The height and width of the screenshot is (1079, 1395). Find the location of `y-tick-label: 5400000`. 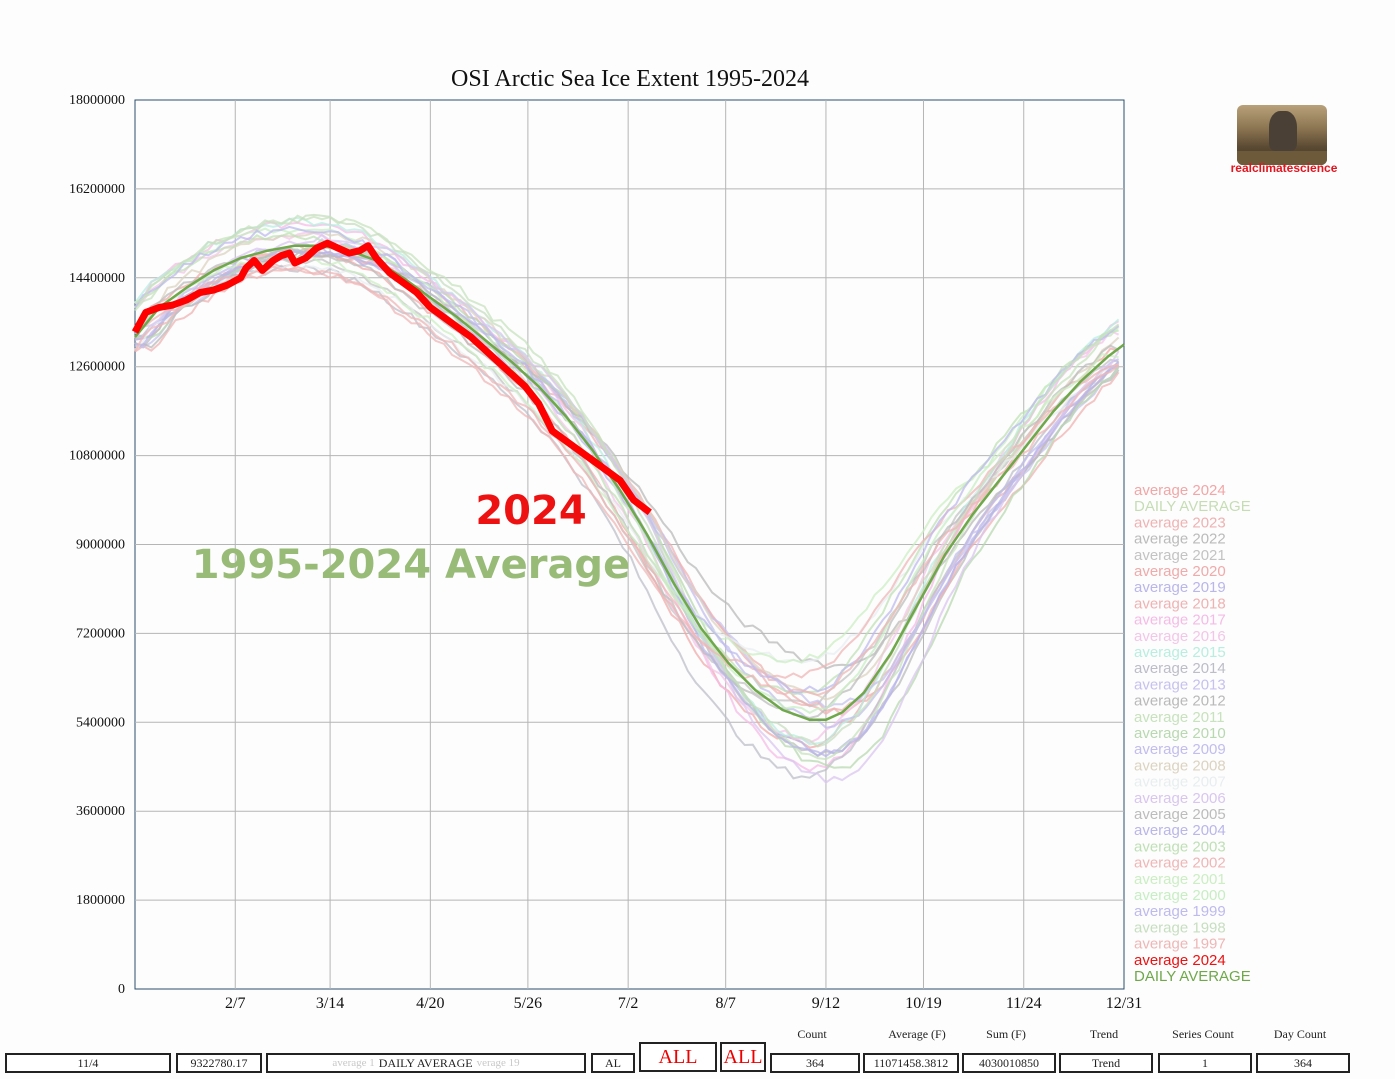

y-tick-label: 5400000 is located at coordinates (100, 722).